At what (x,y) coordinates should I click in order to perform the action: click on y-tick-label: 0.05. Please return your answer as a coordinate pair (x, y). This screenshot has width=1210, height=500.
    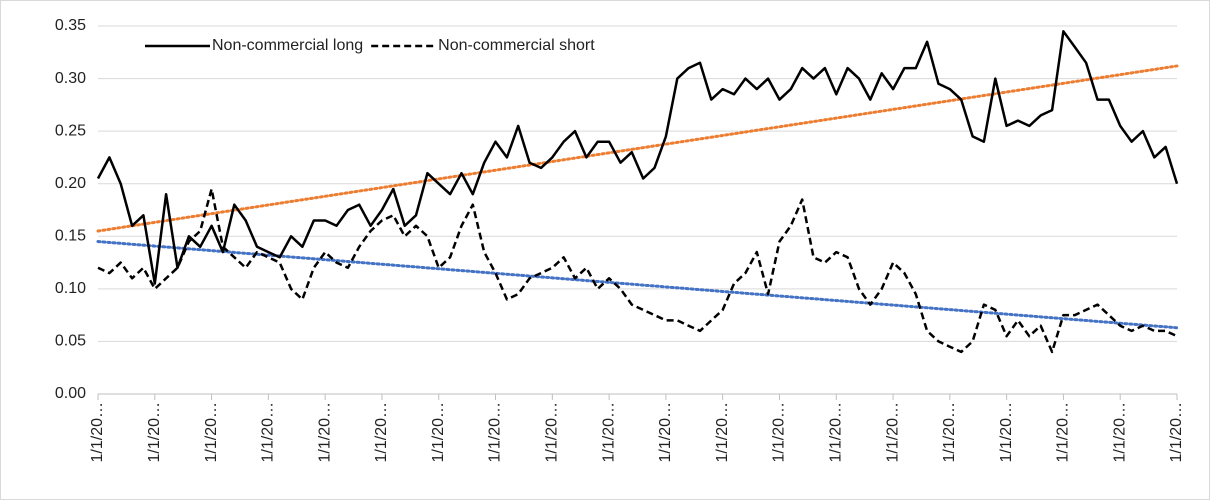
    Looking at the image, I should click on (70, 341).